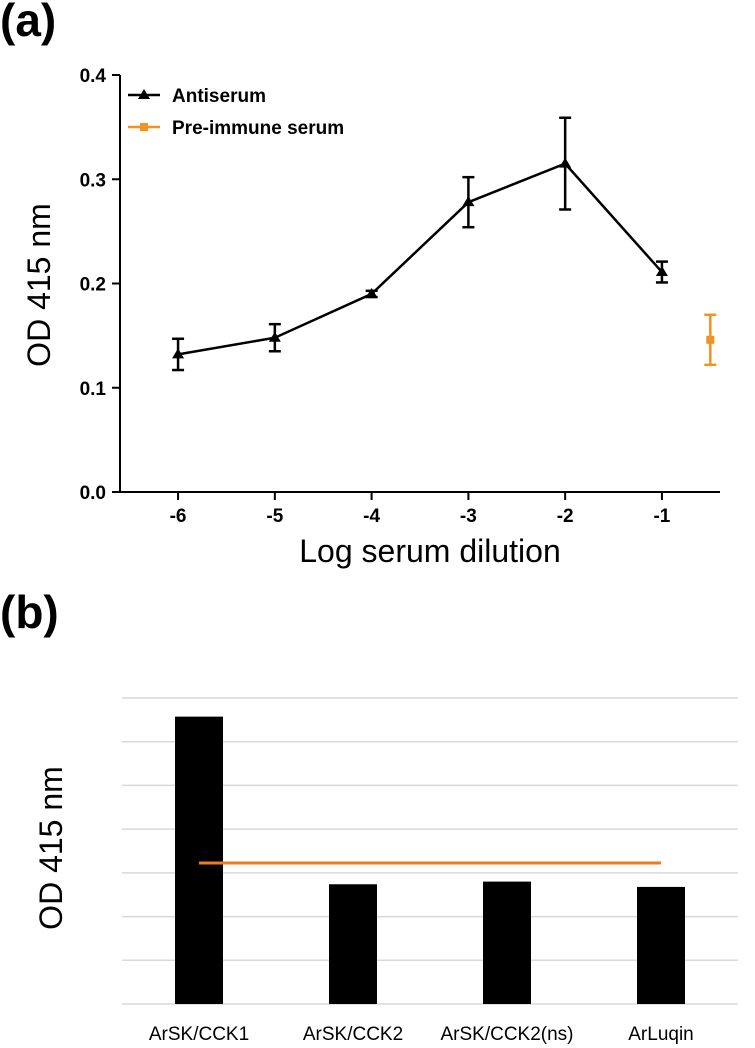 Image resolution: width=755 pixels, height=1048 pixels. What do you see at coordinates (661, 1034) in the screenshot?
I see `category-label: ArLuqin` at bounding box center [661, 1034].